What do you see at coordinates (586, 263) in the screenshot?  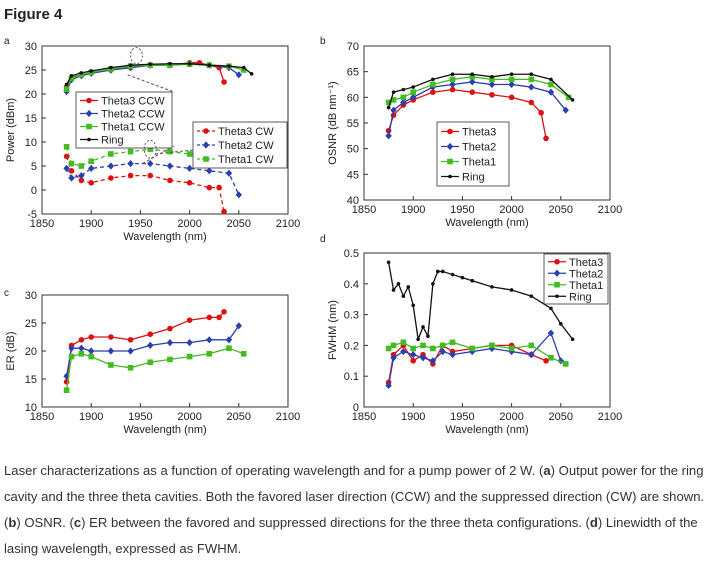 I see `legend-entry-label: Theta3` at bounding box center [586, 263].